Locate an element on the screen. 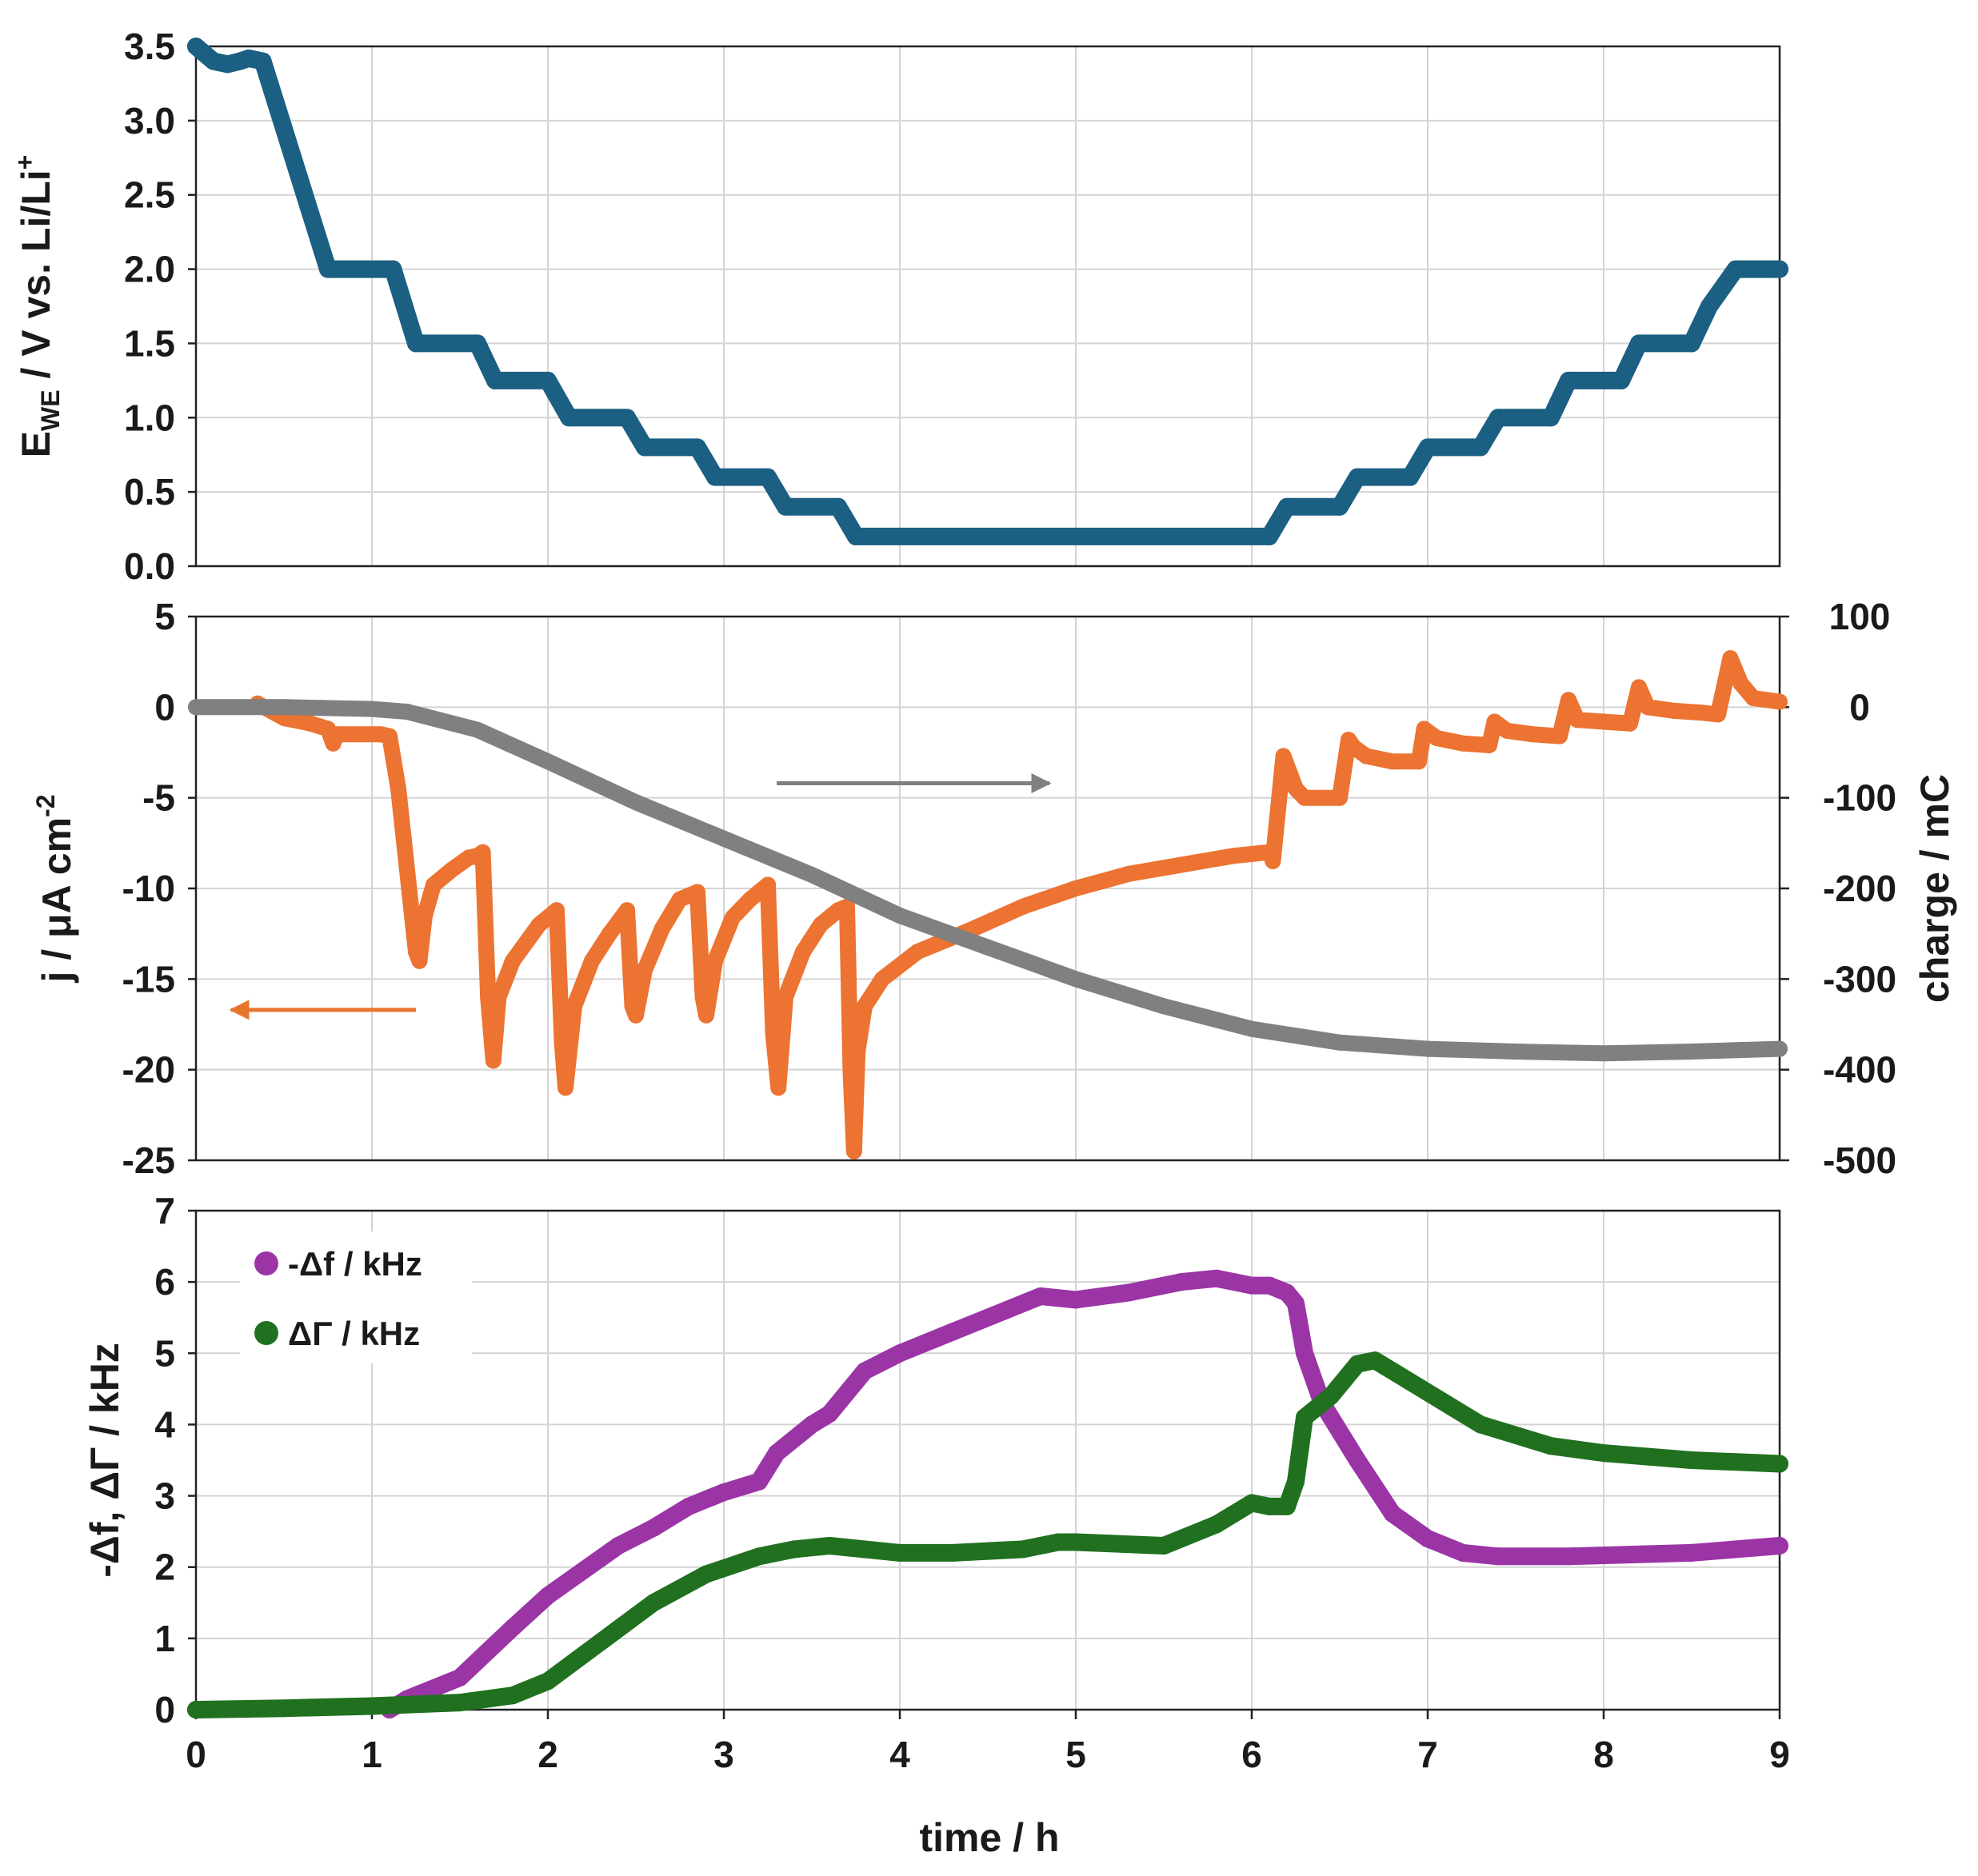 This screenshot has height=1876, width=1978. y-axis-title-qcm: -Δf, ΔΓ / kHz is located at coordinates (104, 1461).